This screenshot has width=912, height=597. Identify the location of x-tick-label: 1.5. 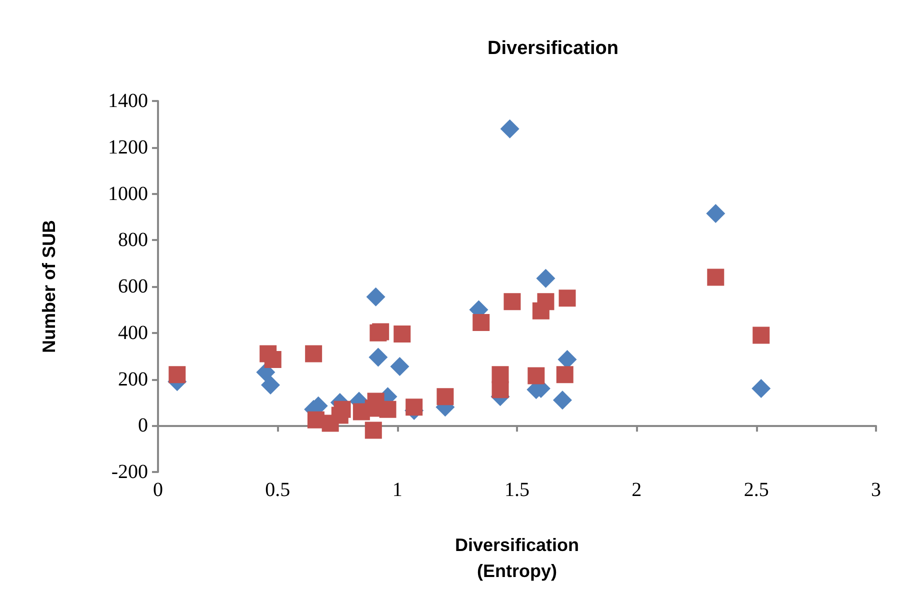
(517, 490).